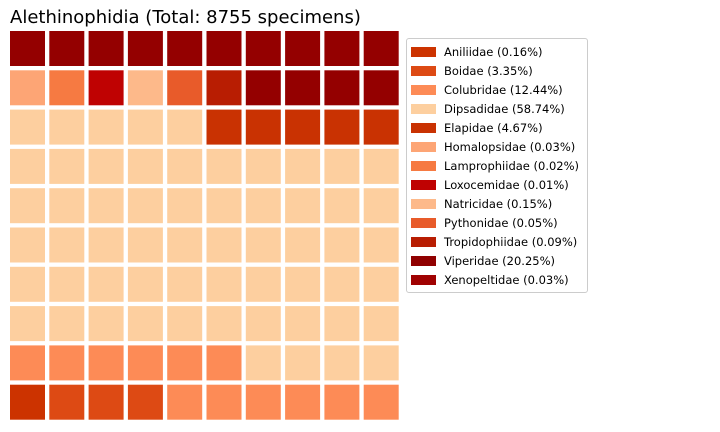  Describe the element at coordinates (506, 279) in the screenshot. I see `legend-label: Xenopeltidae (0.03%)` at that location.